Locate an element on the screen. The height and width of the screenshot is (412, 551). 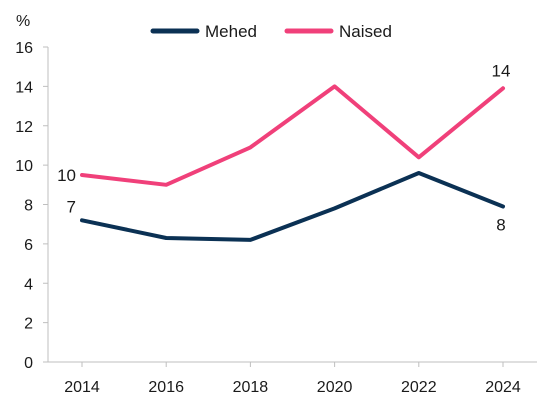
y-tick-label: 2 is located at coordinates (28, 324).